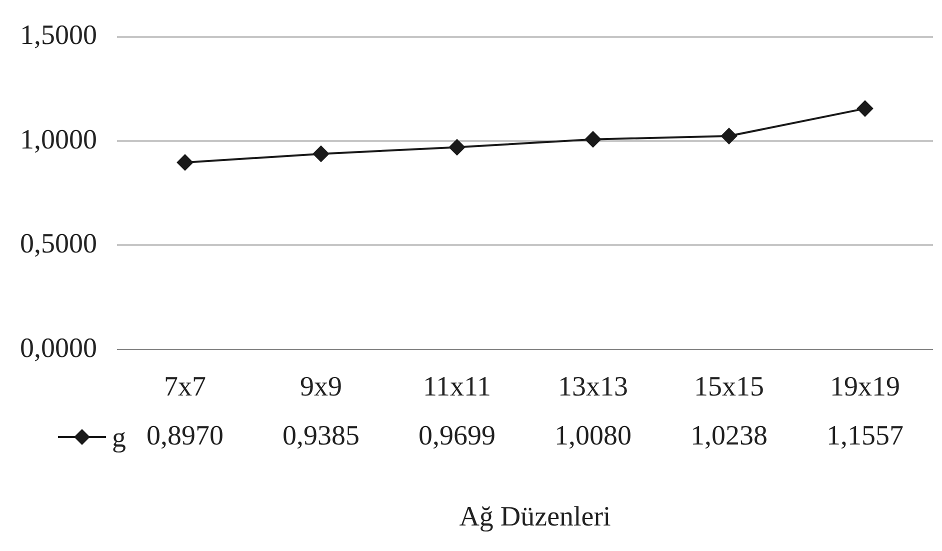  Describe the element at coordinates (58, 348) in the screenshot. I see `y-tick-label: 0,0000` at that location.